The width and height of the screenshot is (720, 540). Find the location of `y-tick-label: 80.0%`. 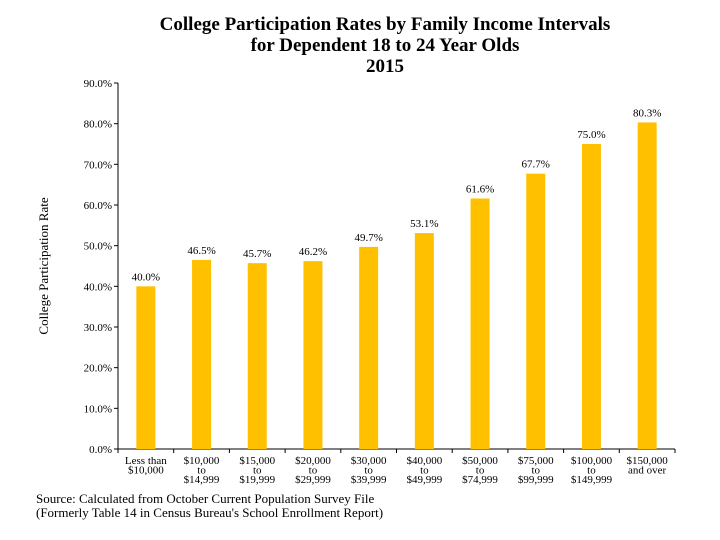

y-tick-label: 80.0% is located at coordinates (98, 125).